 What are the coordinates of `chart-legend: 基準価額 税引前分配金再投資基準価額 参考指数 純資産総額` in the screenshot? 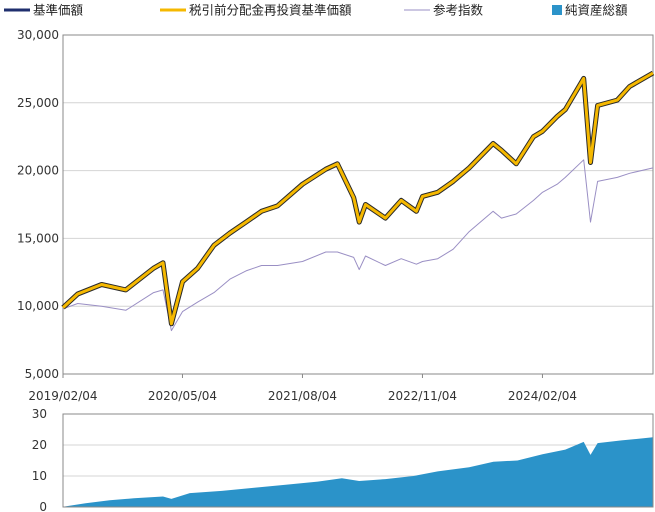 It's located at (316, 10).